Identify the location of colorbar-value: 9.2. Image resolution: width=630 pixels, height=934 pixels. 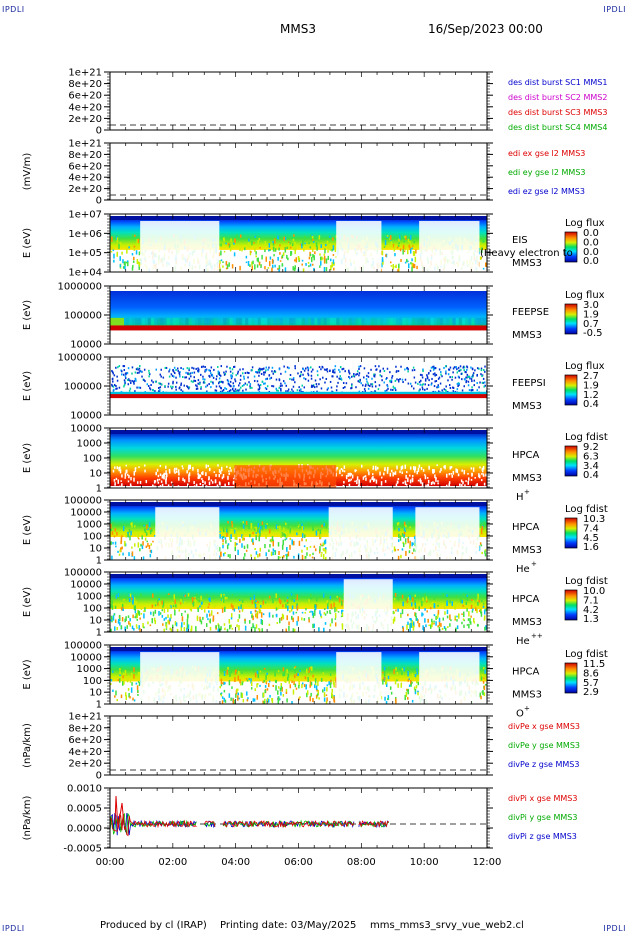
(591, 447).